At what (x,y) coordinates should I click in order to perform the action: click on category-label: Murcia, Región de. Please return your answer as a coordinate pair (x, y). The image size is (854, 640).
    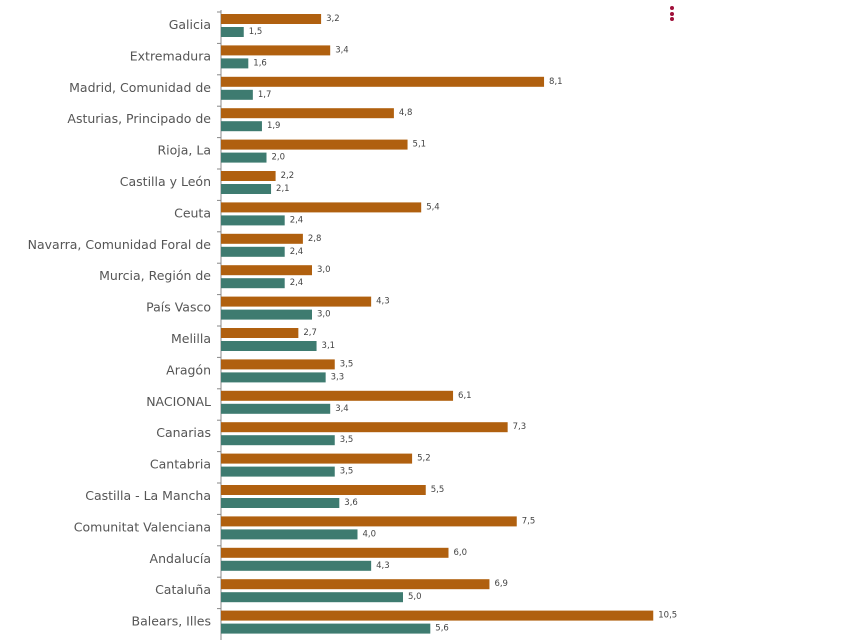
    Looking at the image, I should click on (155, 275).